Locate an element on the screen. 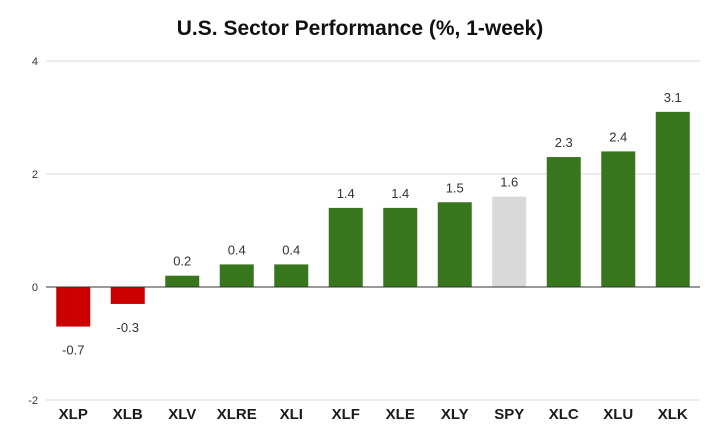  bar-xlu is located at coordinates (618, 219).